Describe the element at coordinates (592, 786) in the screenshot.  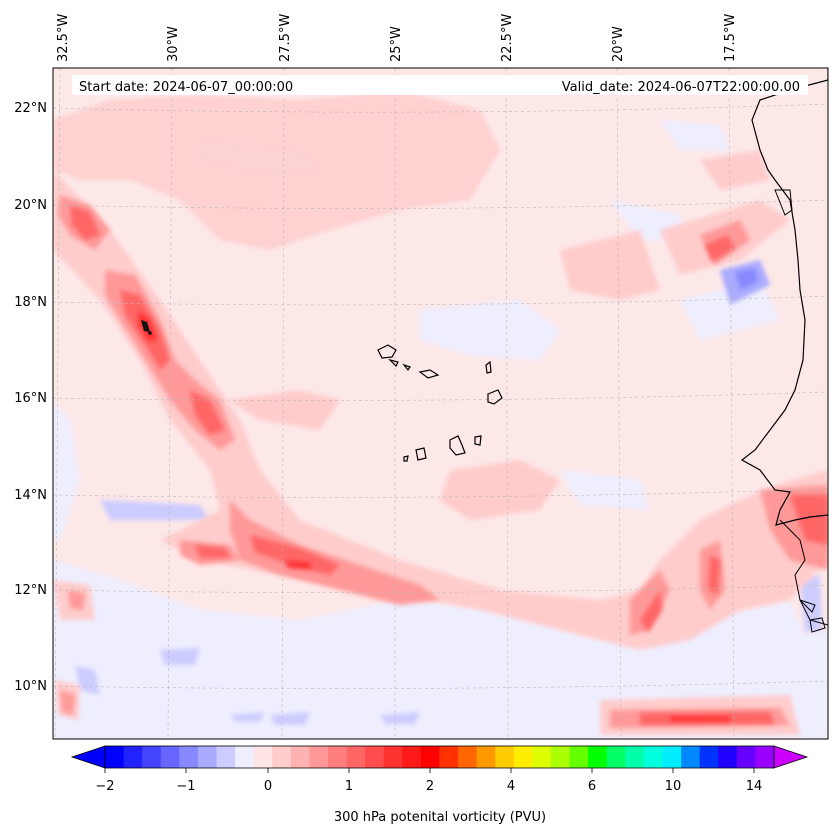
I see `colorbar-tick-label: 6` at that location.